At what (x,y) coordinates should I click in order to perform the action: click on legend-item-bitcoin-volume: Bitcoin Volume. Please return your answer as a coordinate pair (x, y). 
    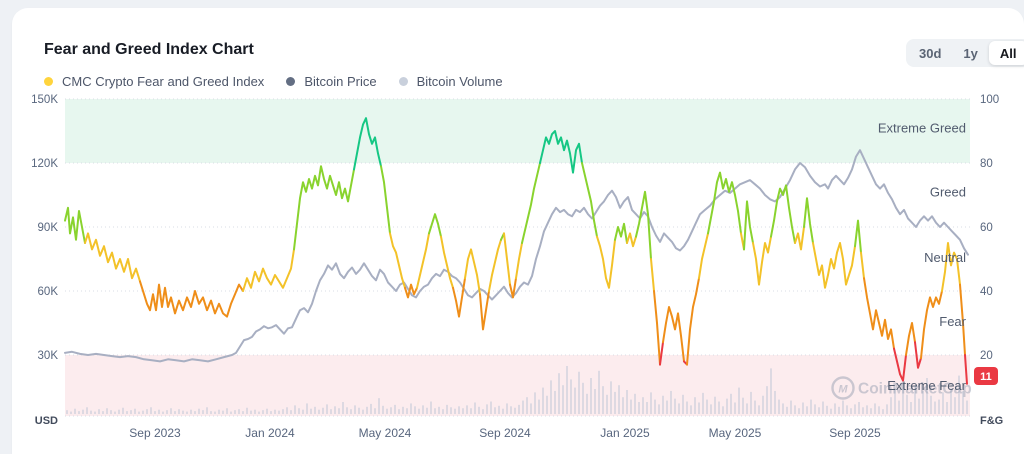
    Looking at the image, I should click on (450, 81).